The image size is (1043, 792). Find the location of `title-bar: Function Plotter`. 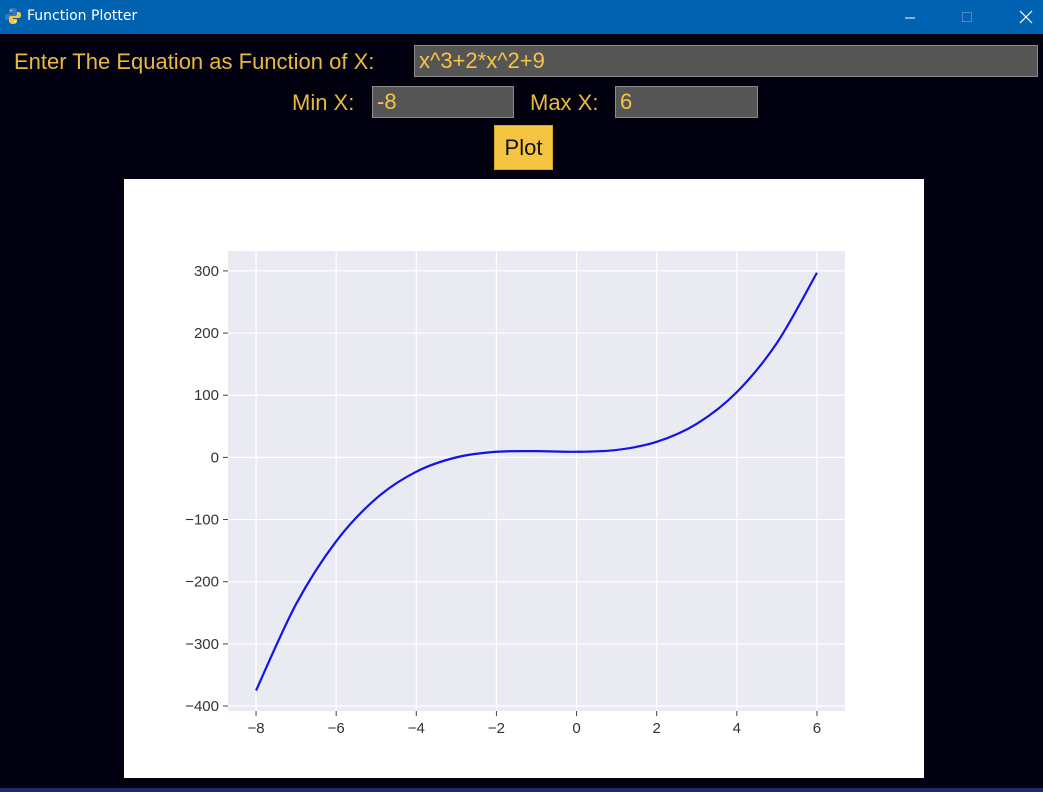

title-bar: Function Plotter is located at coordinates (521, 17).